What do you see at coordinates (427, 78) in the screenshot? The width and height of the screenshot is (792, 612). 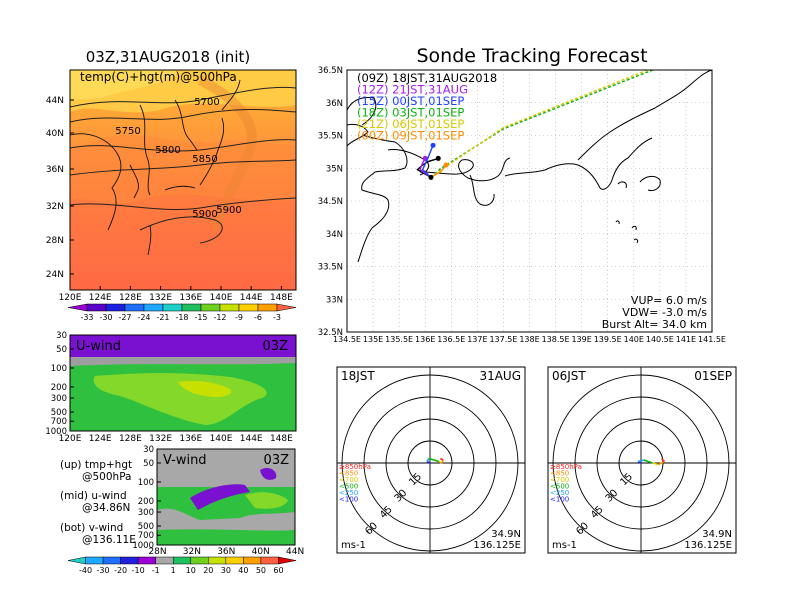 I see `tracking-legend-item: (09Z) 18JST,31AUG2018` at bounding box center [427, 78].